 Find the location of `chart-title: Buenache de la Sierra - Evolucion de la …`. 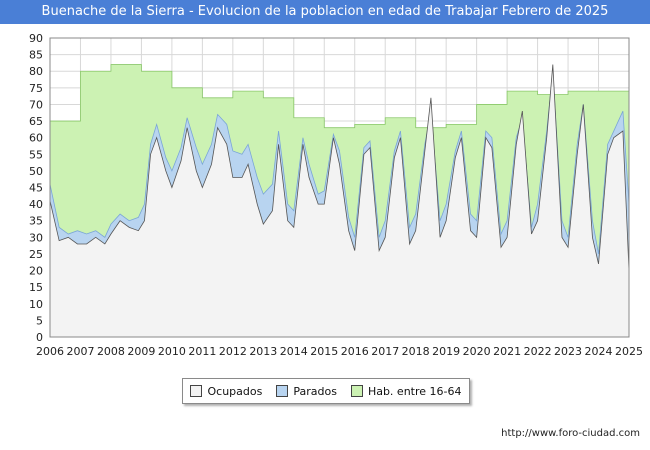

chart-title: Buenache de la Sierra - Evolucion de la … is located at coordinates (325, 12).